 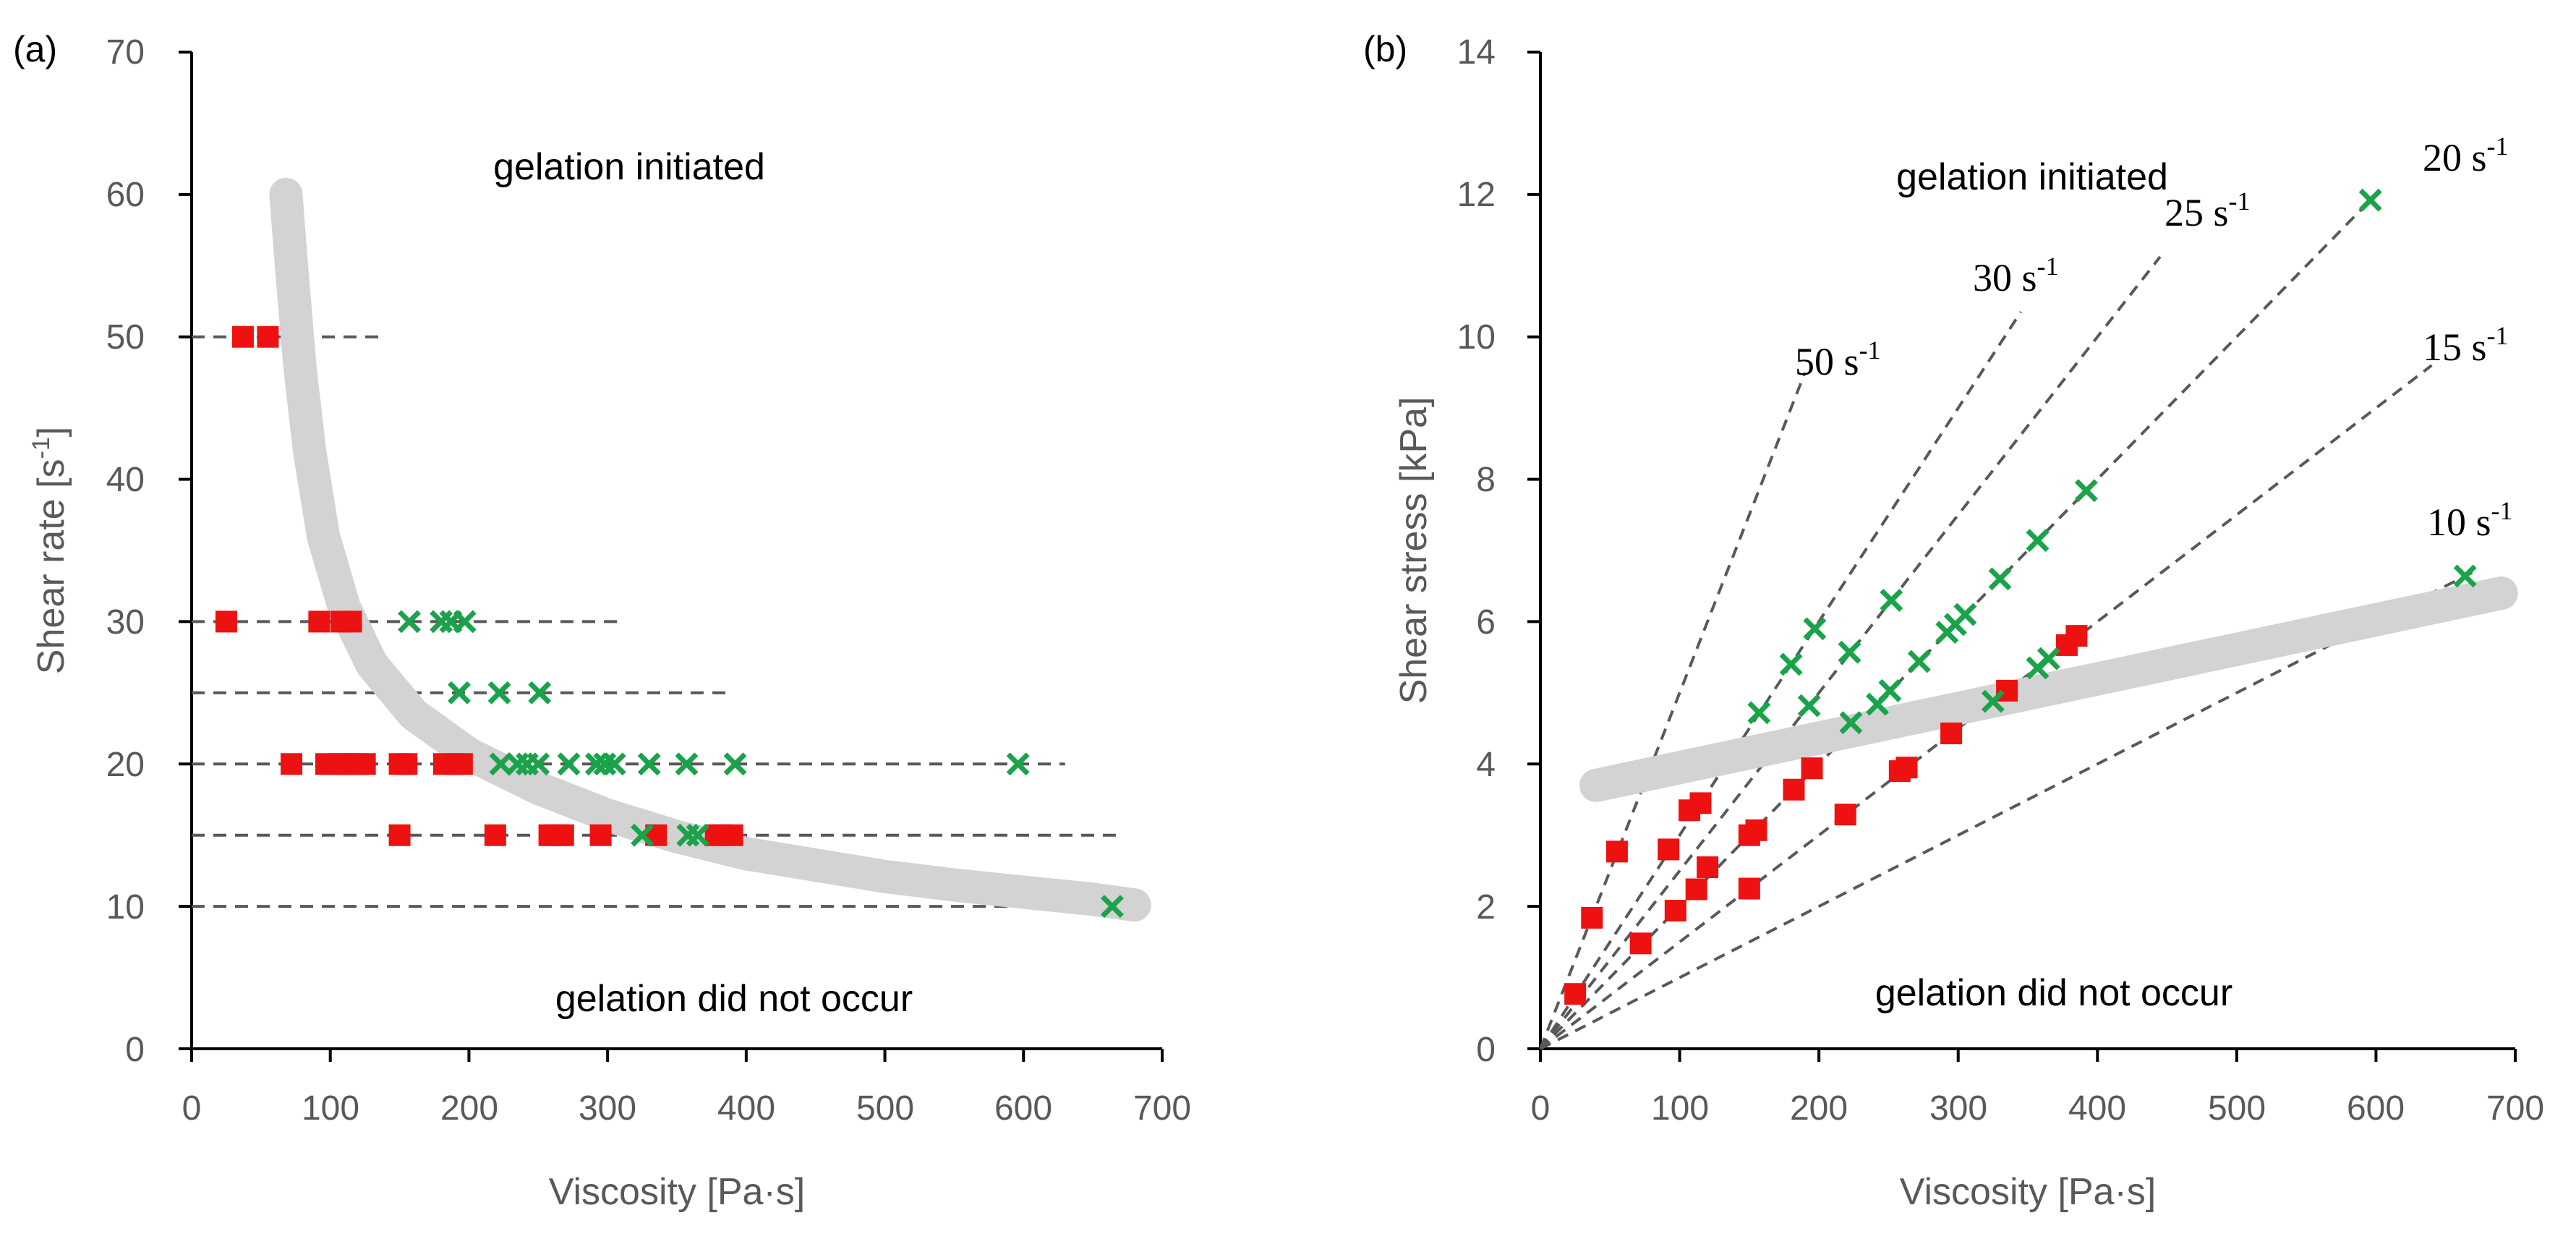 I want to click on panel-a-y-tick-label: 0, so click(x=135, y=1050).